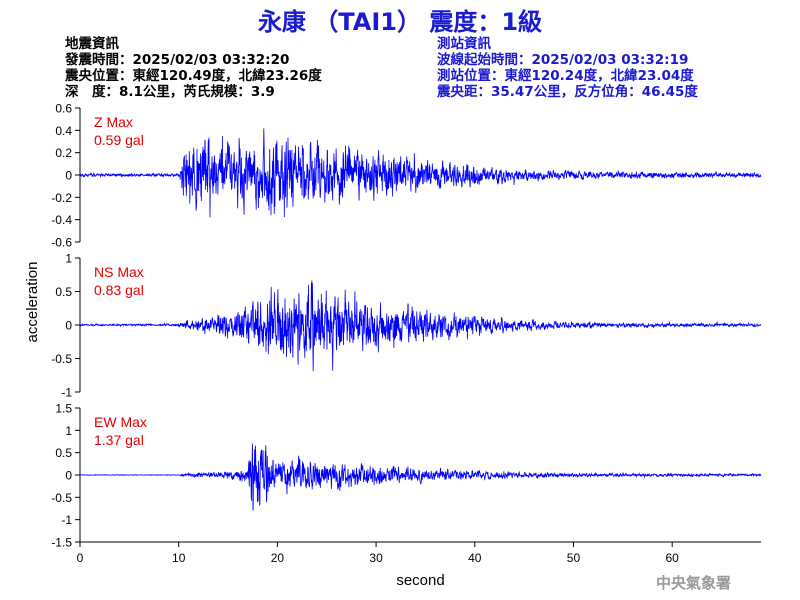 The image size is (800, 600). Describe the element at coordinates (63, 409) in the screenshot. I see `y-tick-label: 1.5` at that location.